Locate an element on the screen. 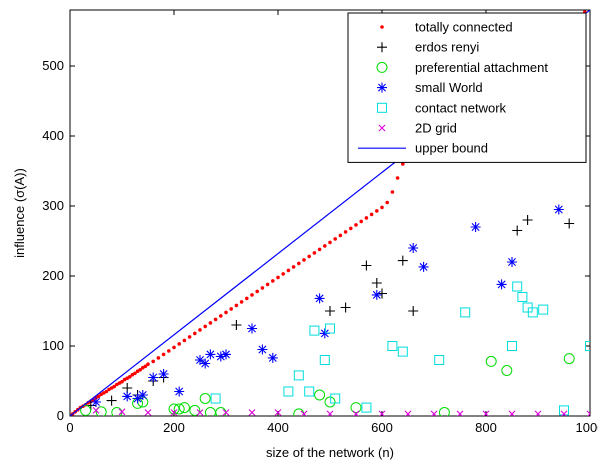 Image resolution: width=598 pixels, height=467 pixels. x-tick-label: 400 is located at coordinates (278, 427).